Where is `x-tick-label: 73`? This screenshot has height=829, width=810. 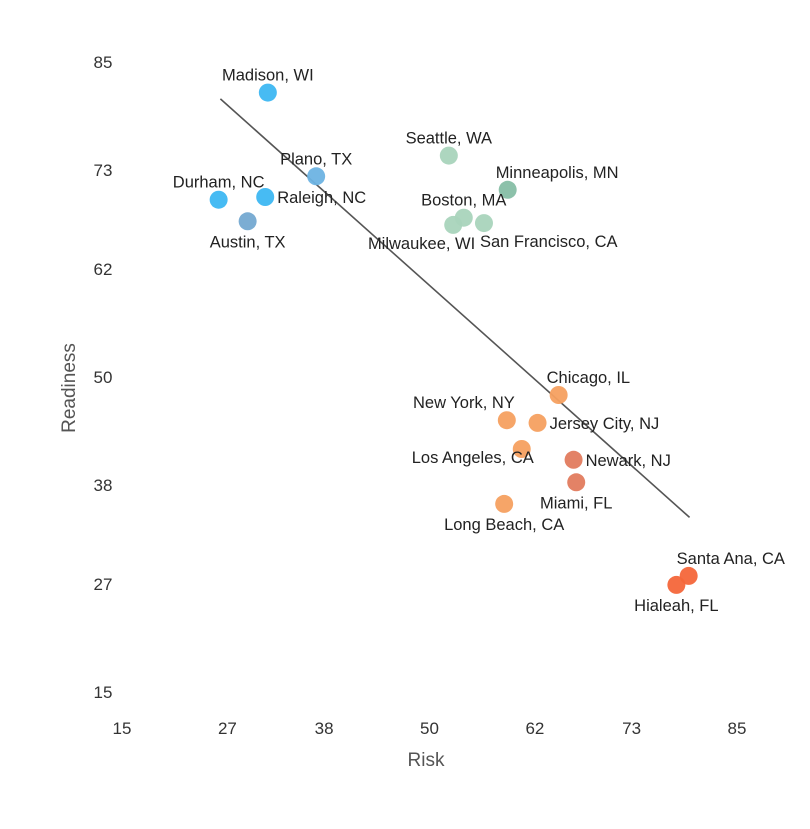
x-tick-label: 73 is located at coordinates (631, 728).